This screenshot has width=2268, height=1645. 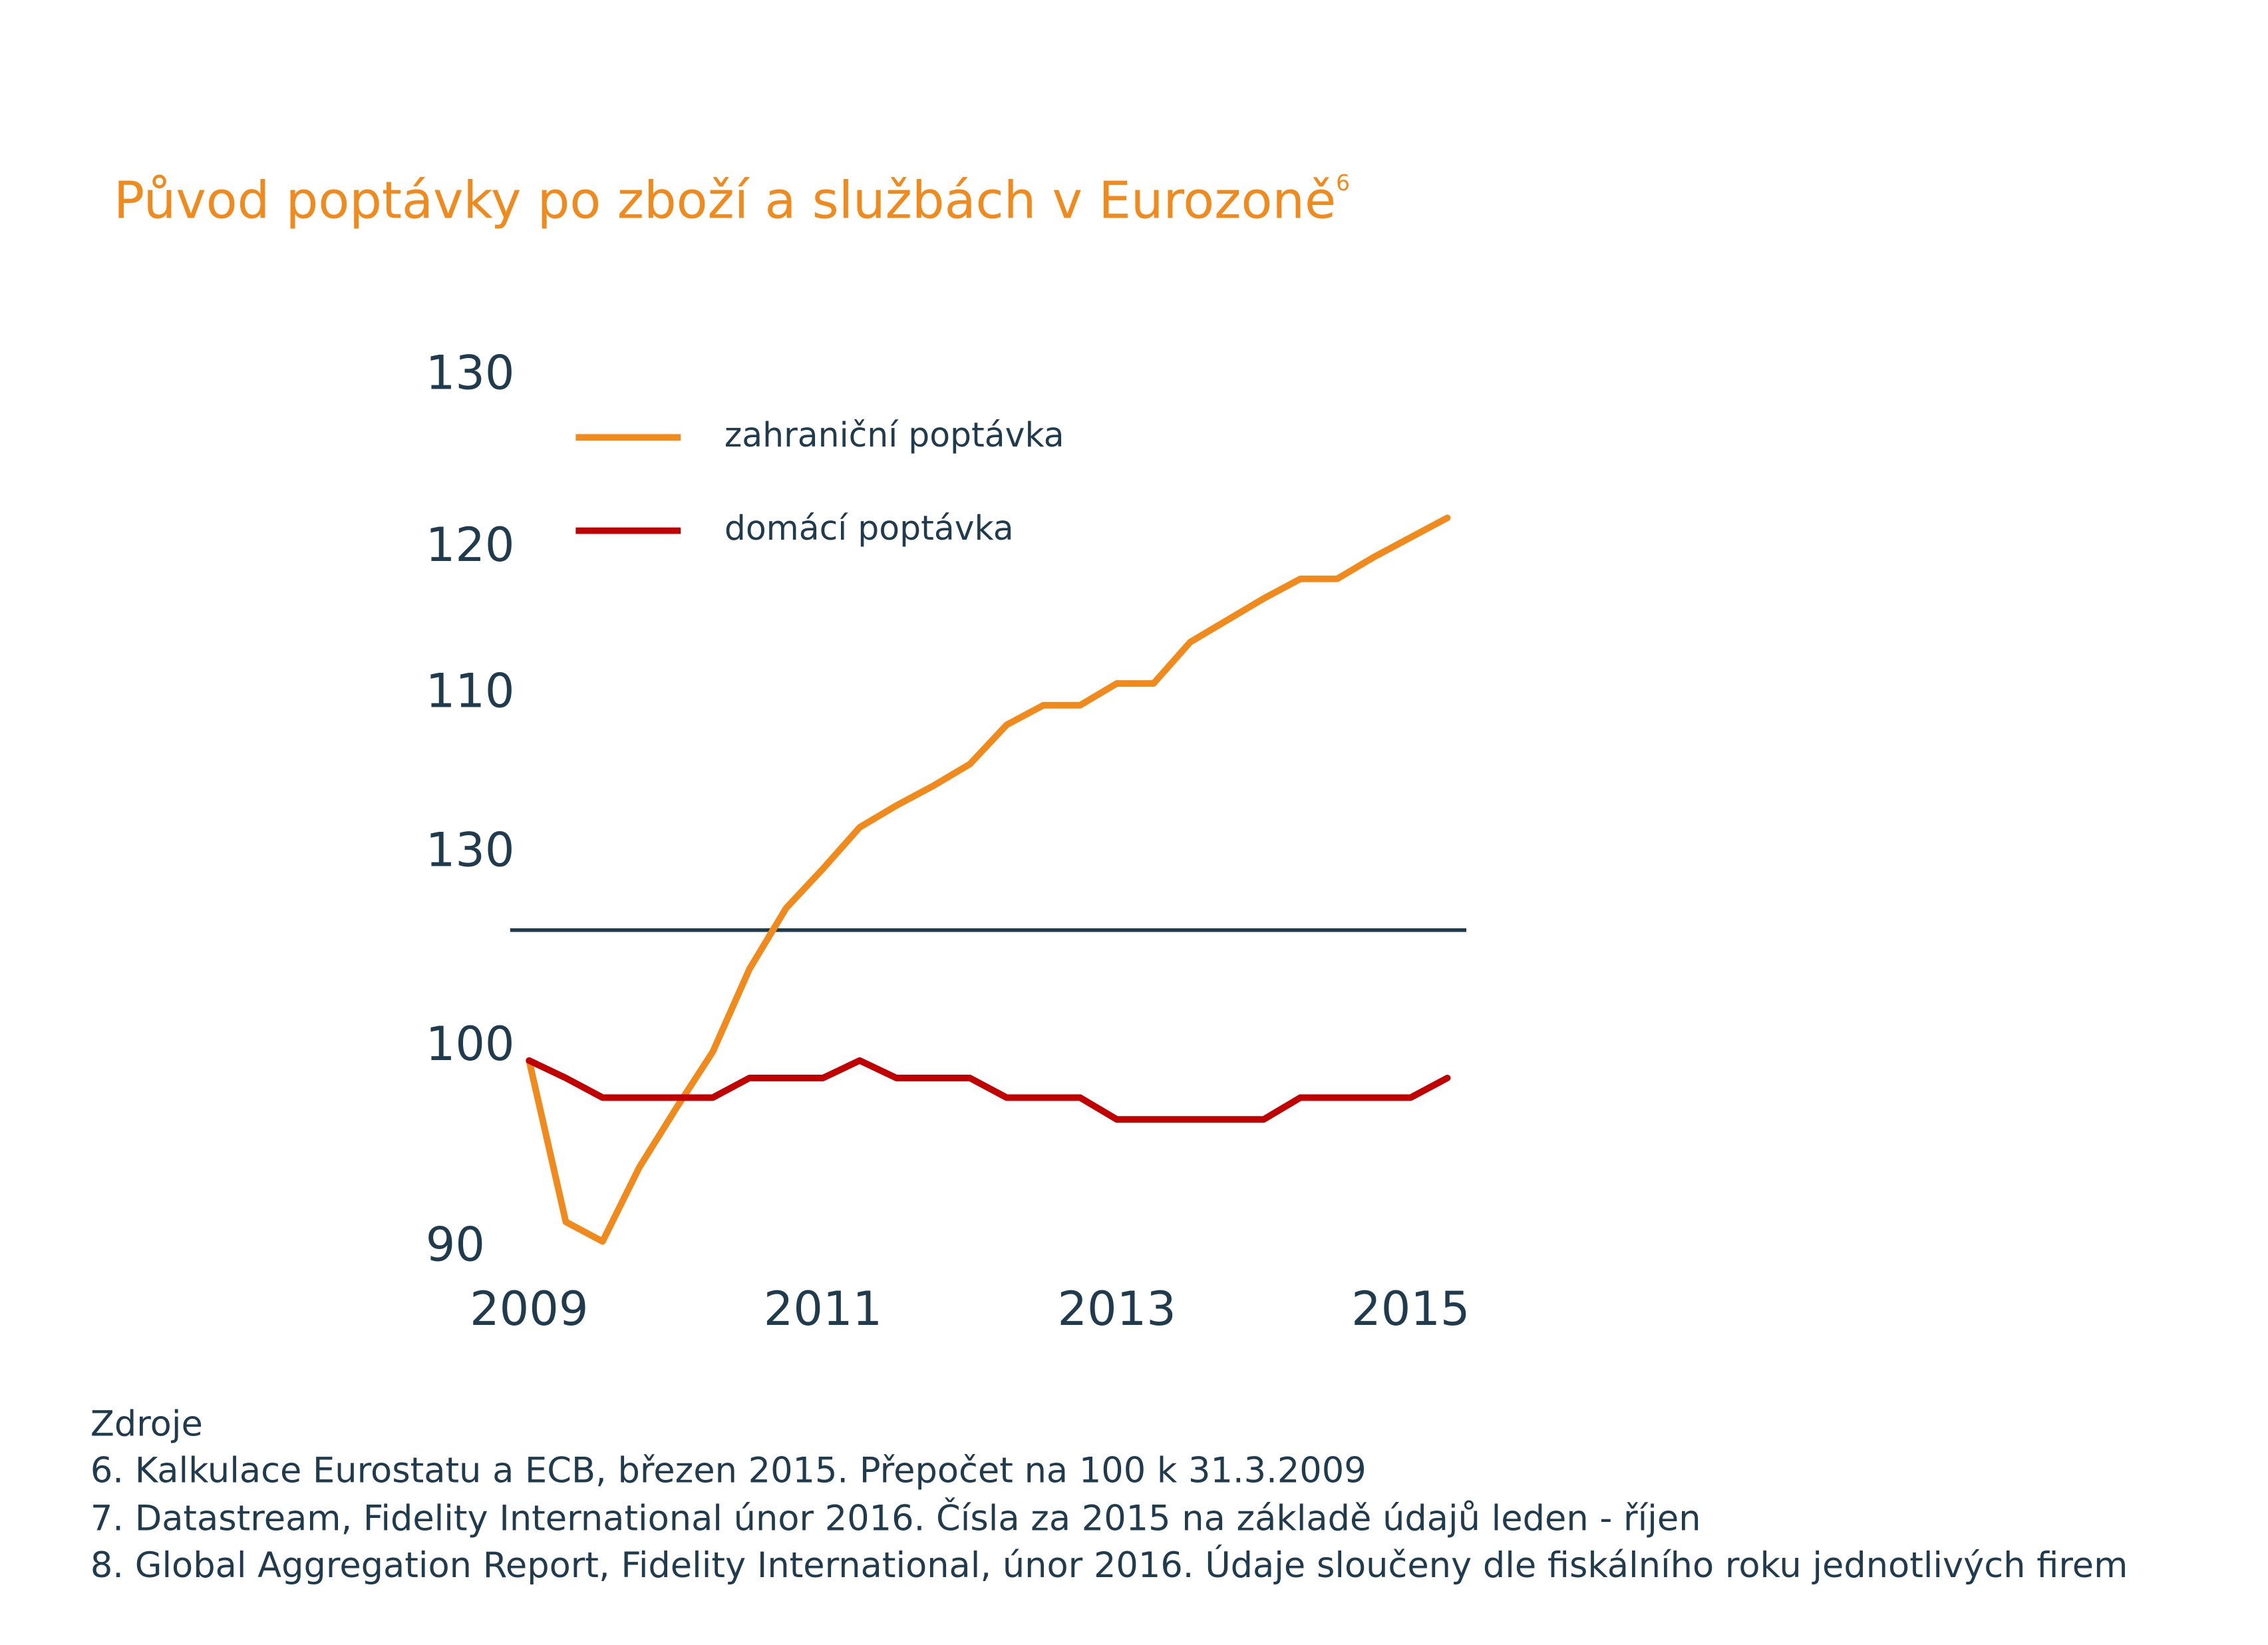 I want to click on x-tick-label: 2009, so click(x=529, y=1309).